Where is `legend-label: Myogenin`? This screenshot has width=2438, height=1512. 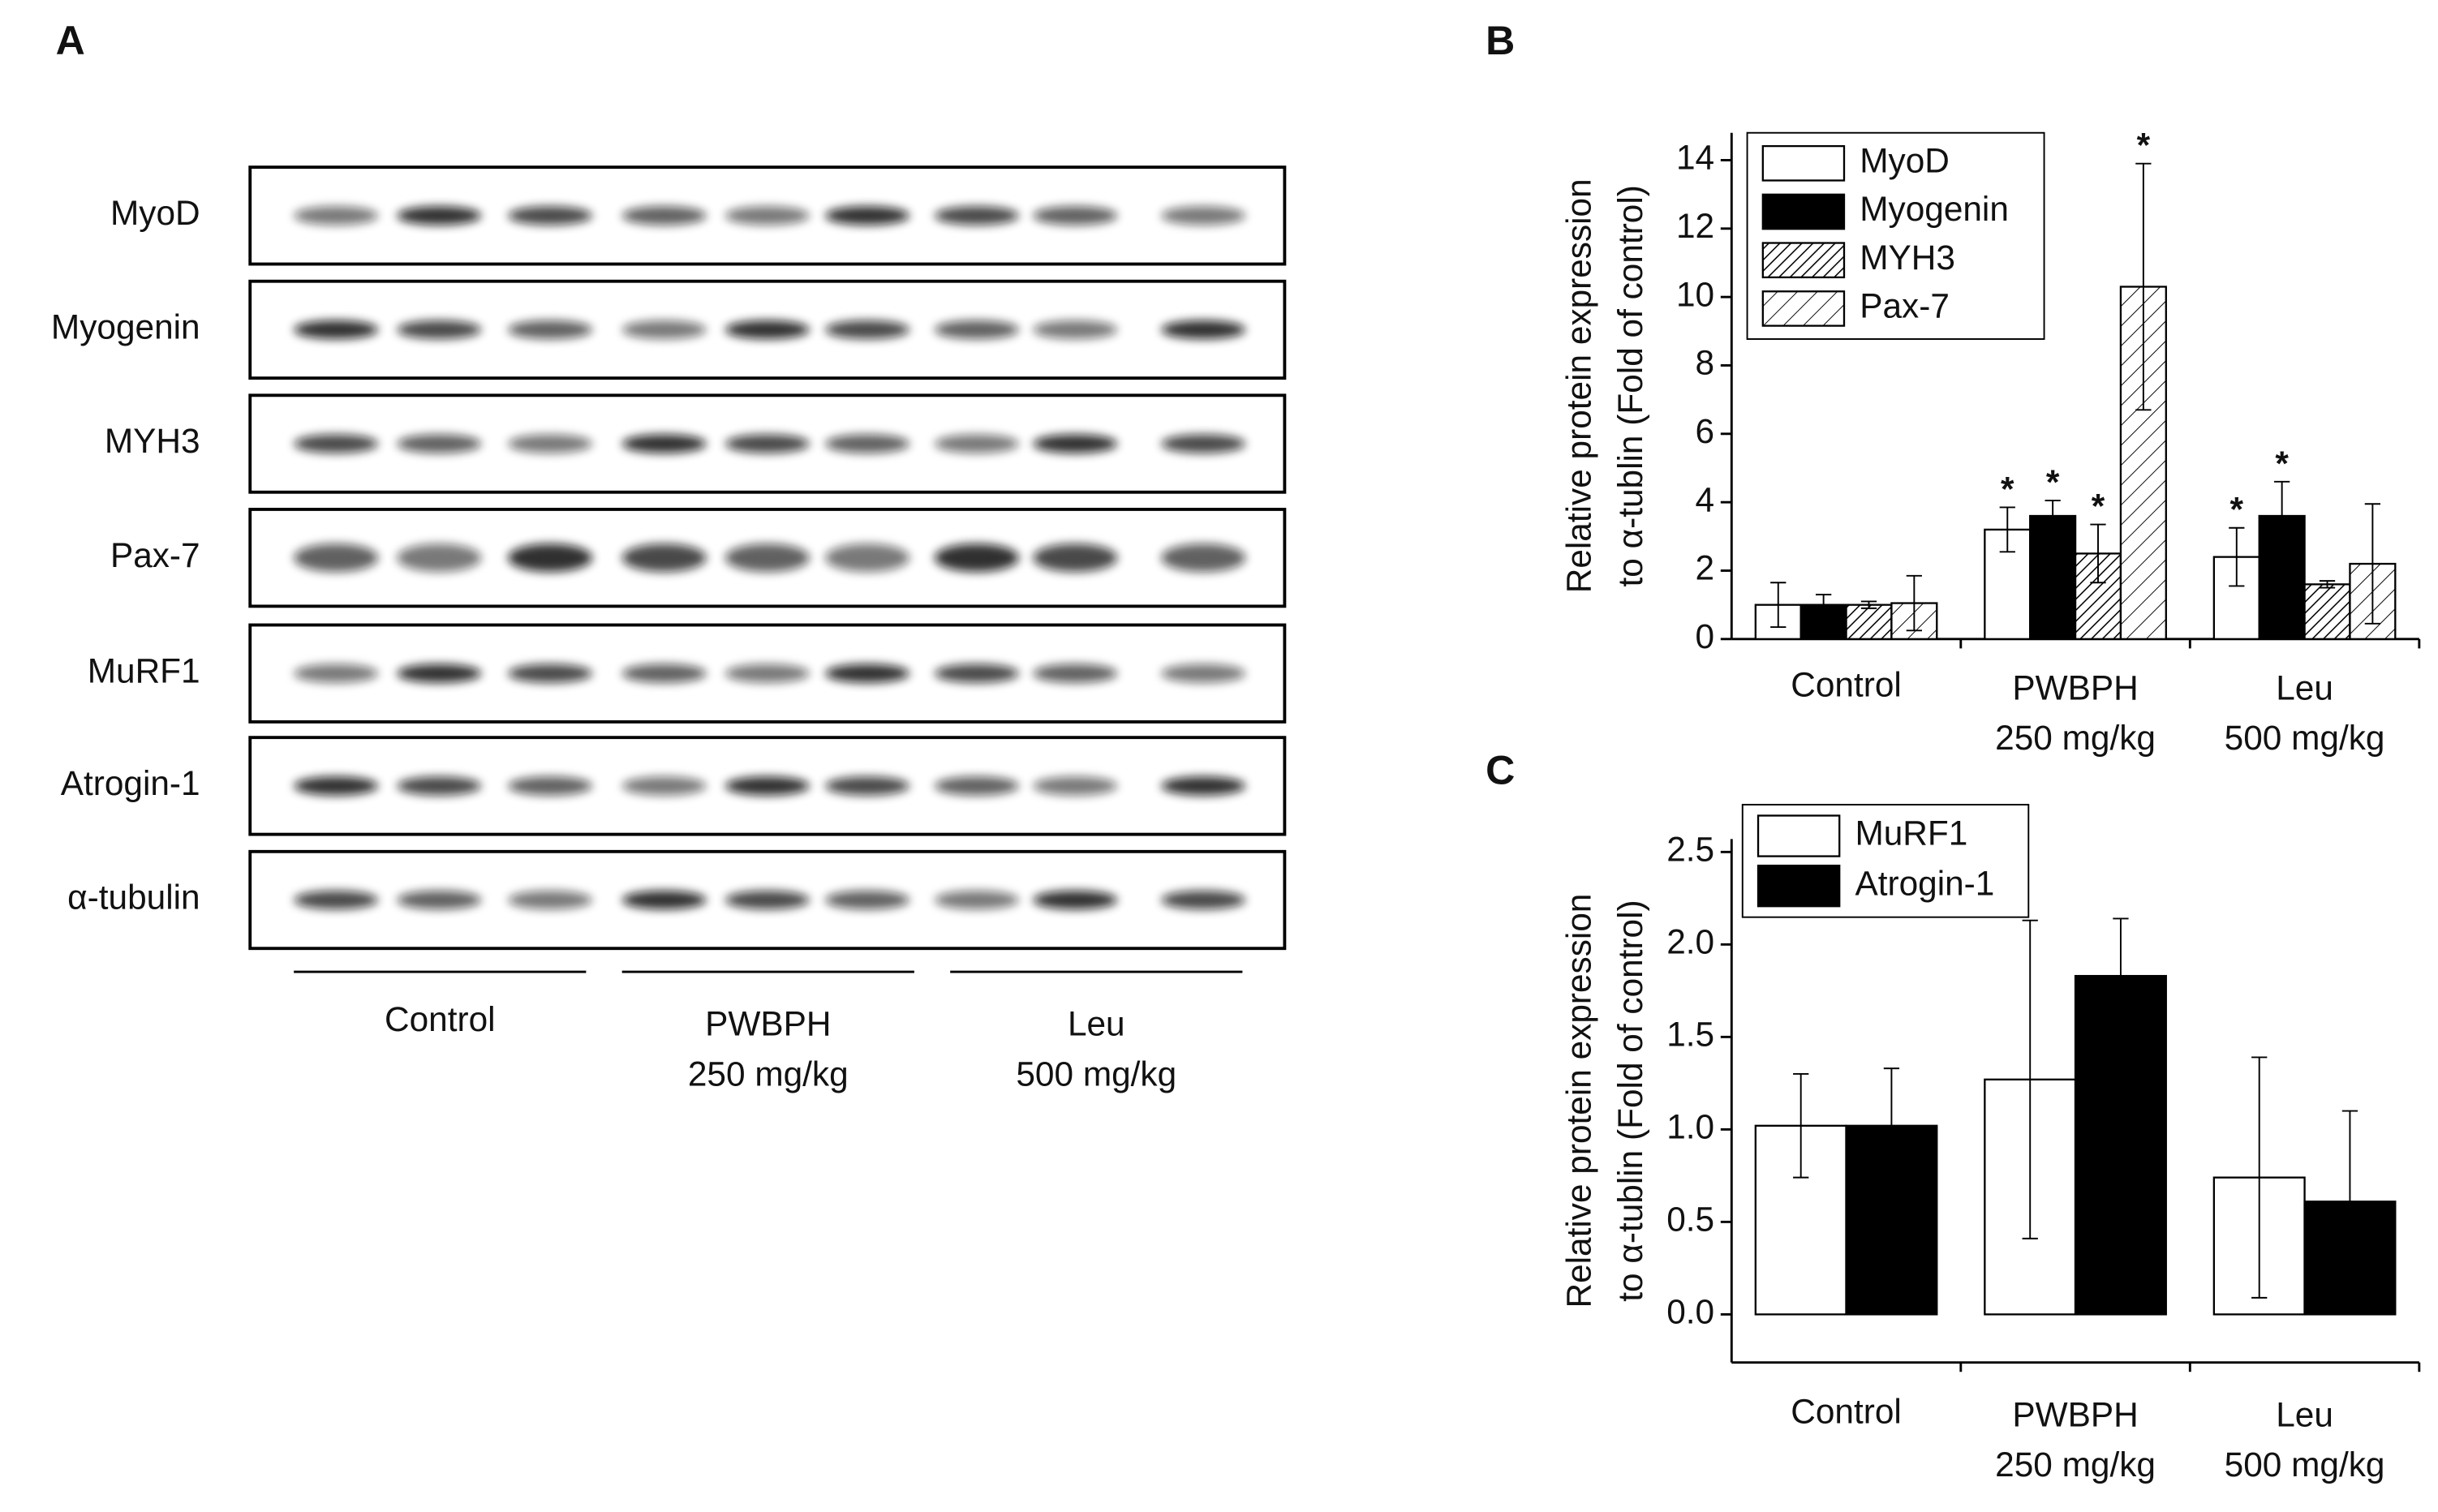
legend-label: Myogenin is located at coordinates (1934, 209).